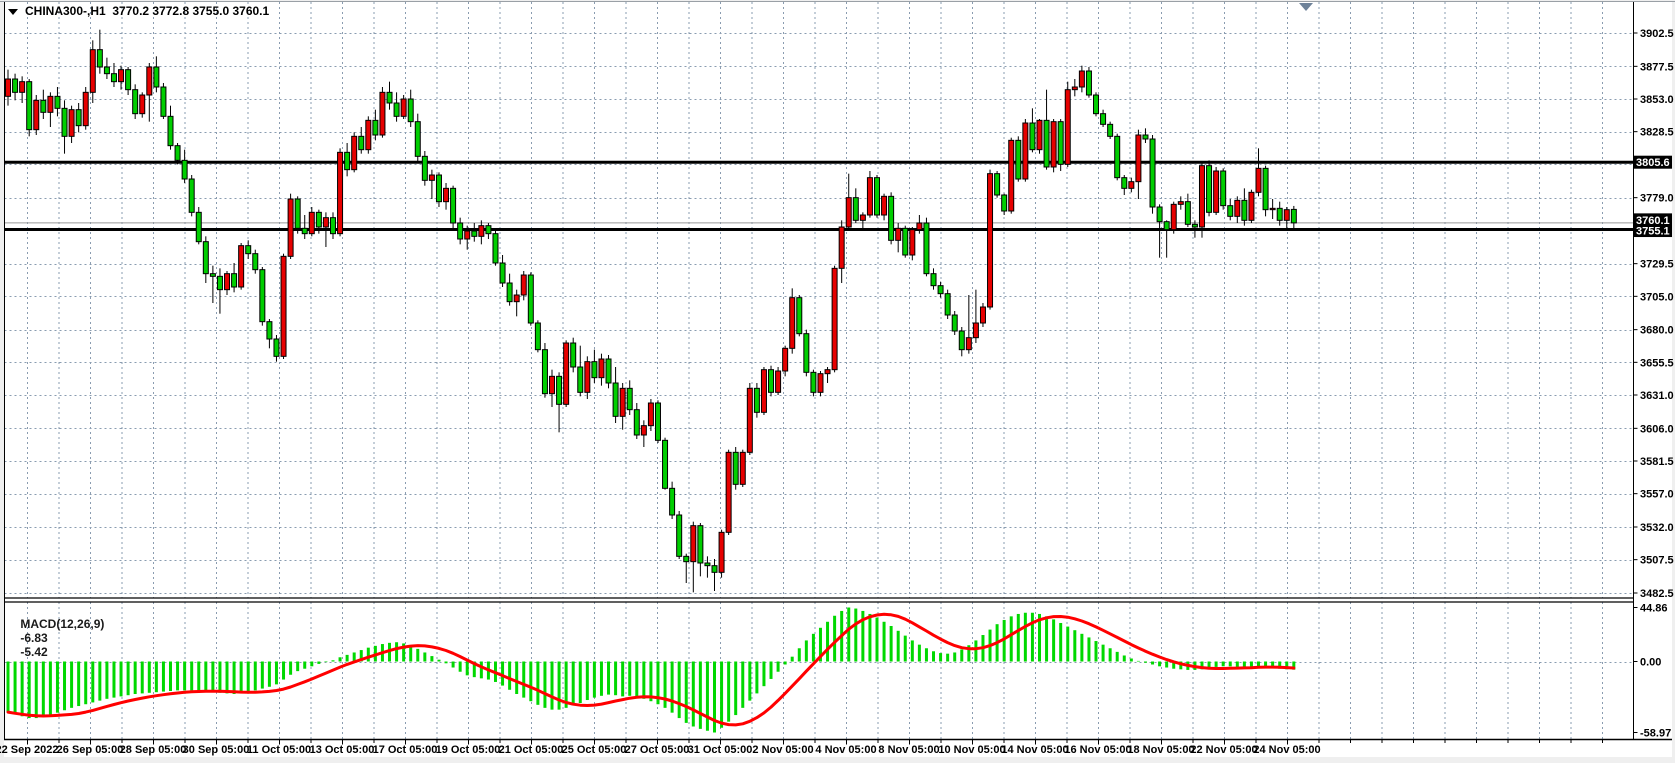 This screenshot has height=763, width=1675. I want to click on ohlc-values: 3770.2 3772.8 3755.0 3760.1, so click(191, 11).